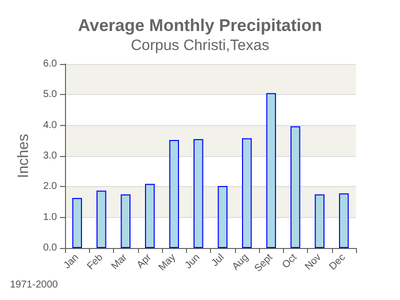  Describe the element at coordinates (50, 248) in the screenshot. I see `y-tick-label: 0.0` at that location.